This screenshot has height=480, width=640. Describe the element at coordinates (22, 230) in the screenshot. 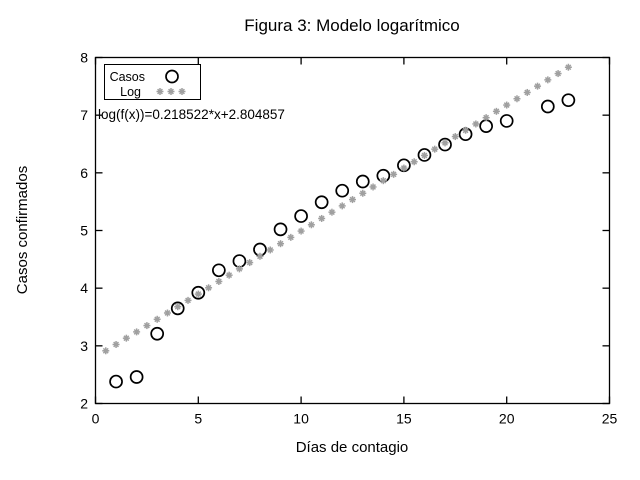

I see `y-axis-label: Casos confirmados` at that location.